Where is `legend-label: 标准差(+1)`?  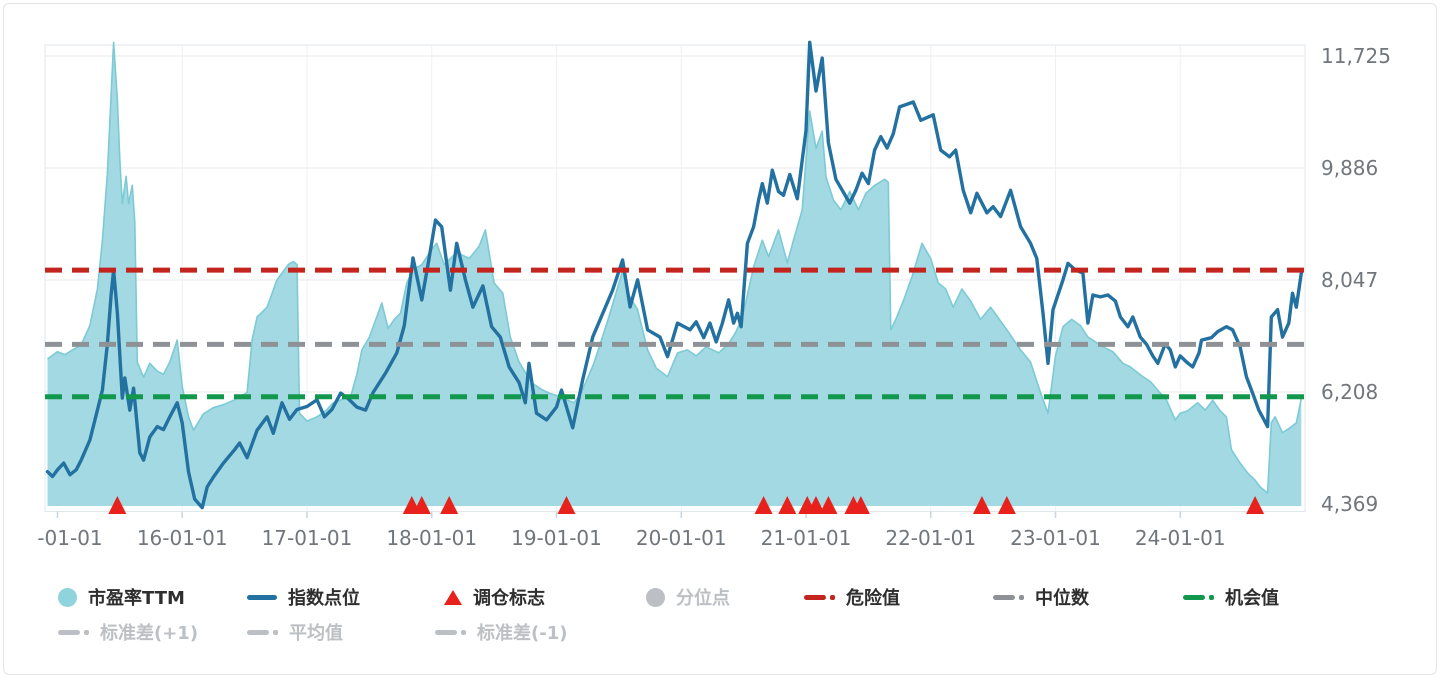
legend-label: 标准差(+1) is located at coordinates (149, 633).